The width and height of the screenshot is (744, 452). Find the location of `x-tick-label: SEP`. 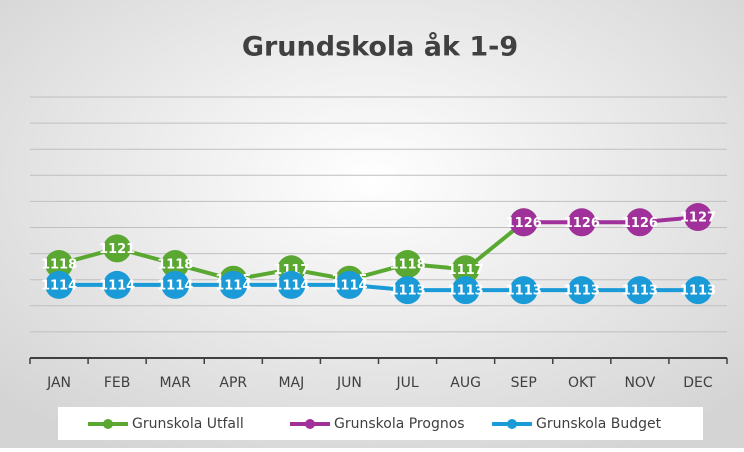

x-tick-label: SEP is located at coordinates (524, 383).